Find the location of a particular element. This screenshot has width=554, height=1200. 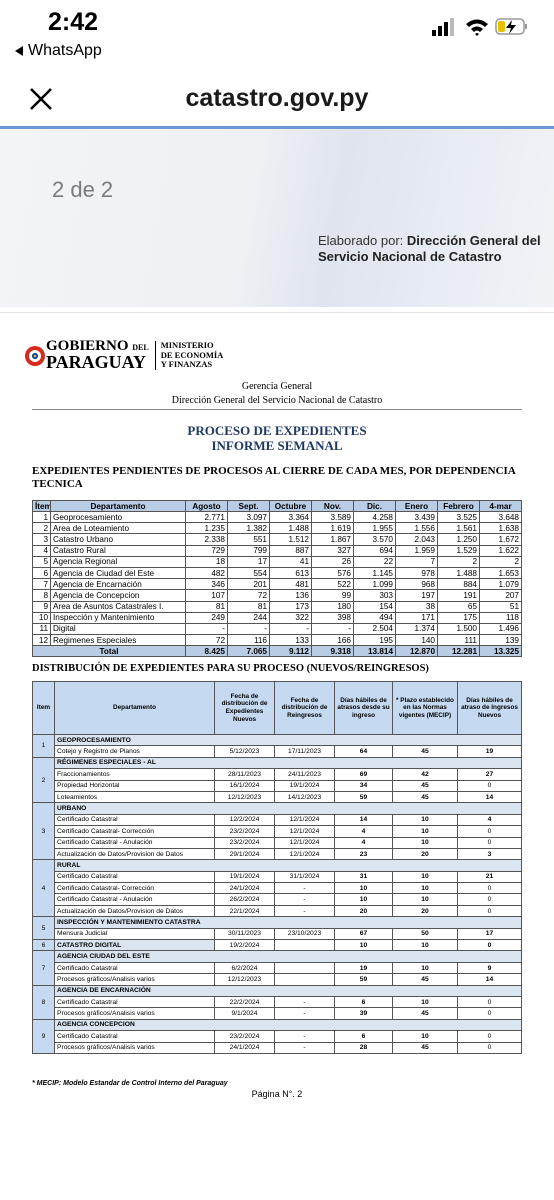

count: 1.867 is located at coordinates (332, 539).